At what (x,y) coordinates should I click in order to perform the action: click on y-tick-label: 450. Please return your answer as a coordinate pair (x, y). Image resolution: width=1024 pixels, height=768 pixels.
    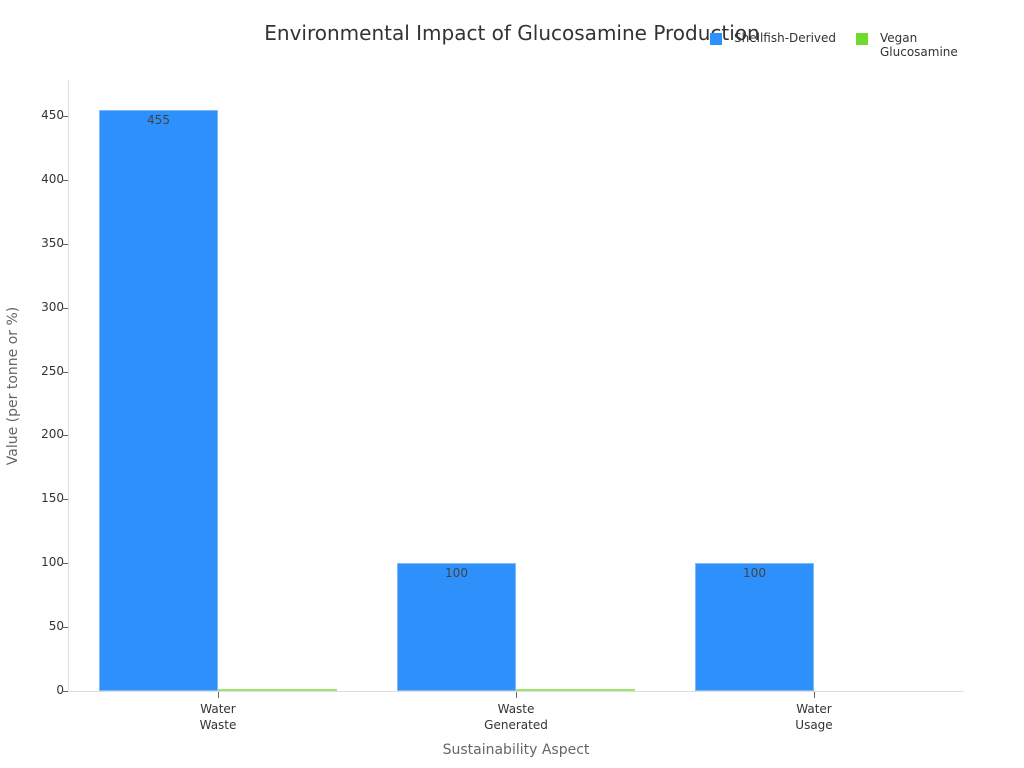
    Looking at the image, I should click on (52, 115).